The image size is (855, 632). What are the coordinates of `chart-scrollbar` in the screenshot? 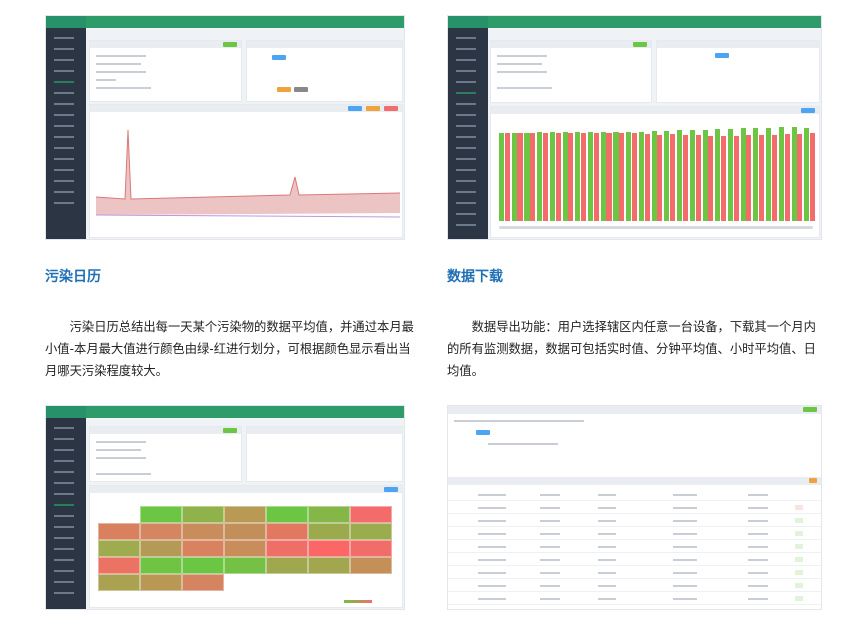 It's located at (656, 227).